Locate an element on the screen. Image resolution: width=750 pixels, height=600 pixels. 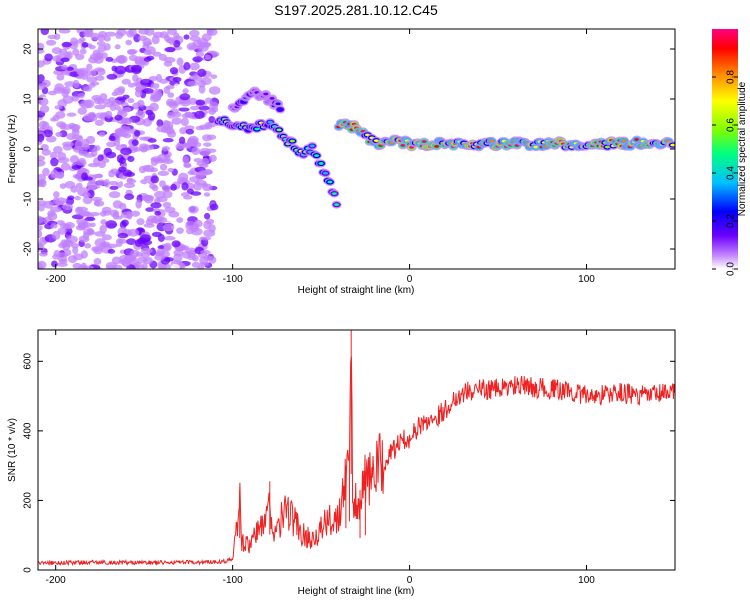
x-tick-label: -100 is located at coordinates (233, 279).